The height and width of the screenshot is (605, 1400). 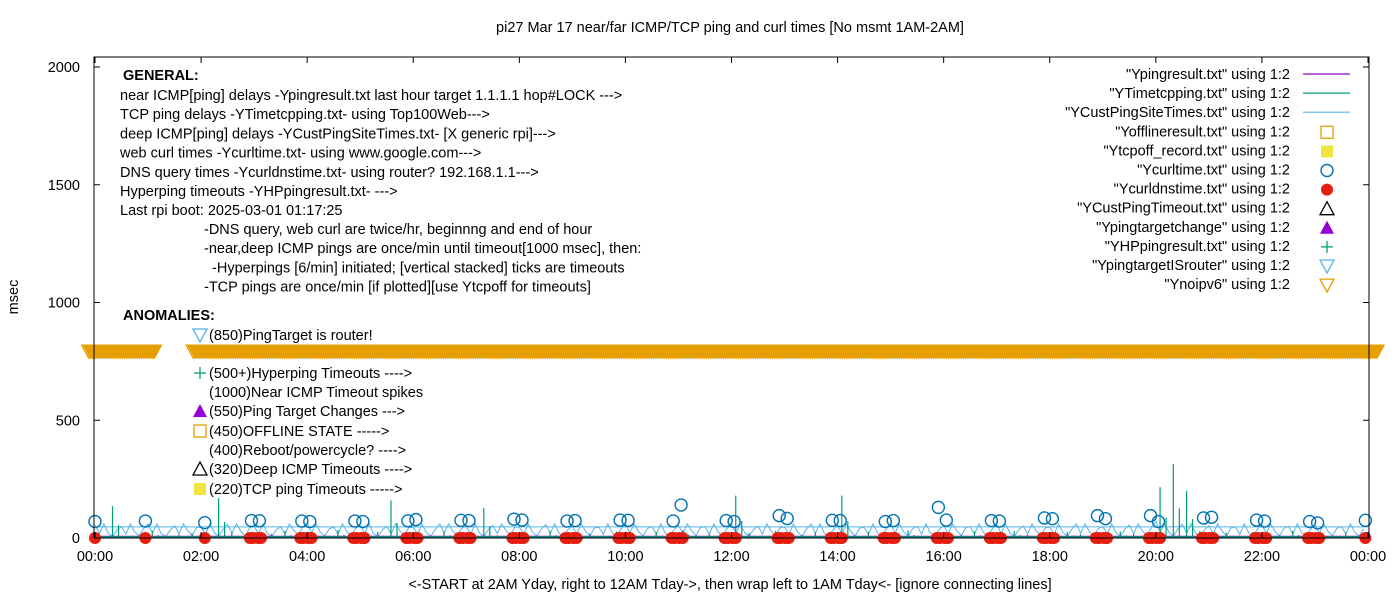 I want to click on y-tick-label: 0, so click(x=76, y=539).